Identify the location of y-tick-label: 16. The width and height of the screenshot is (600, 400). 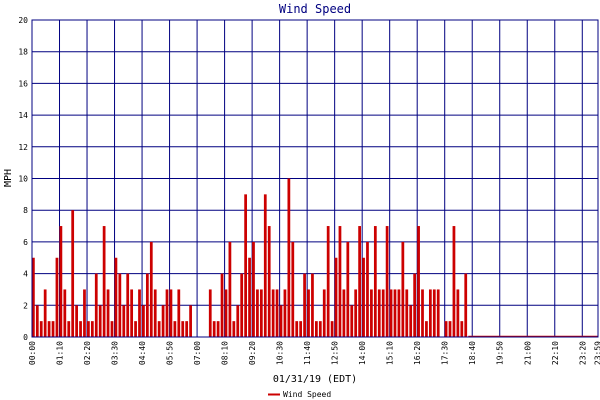
(23, 83).